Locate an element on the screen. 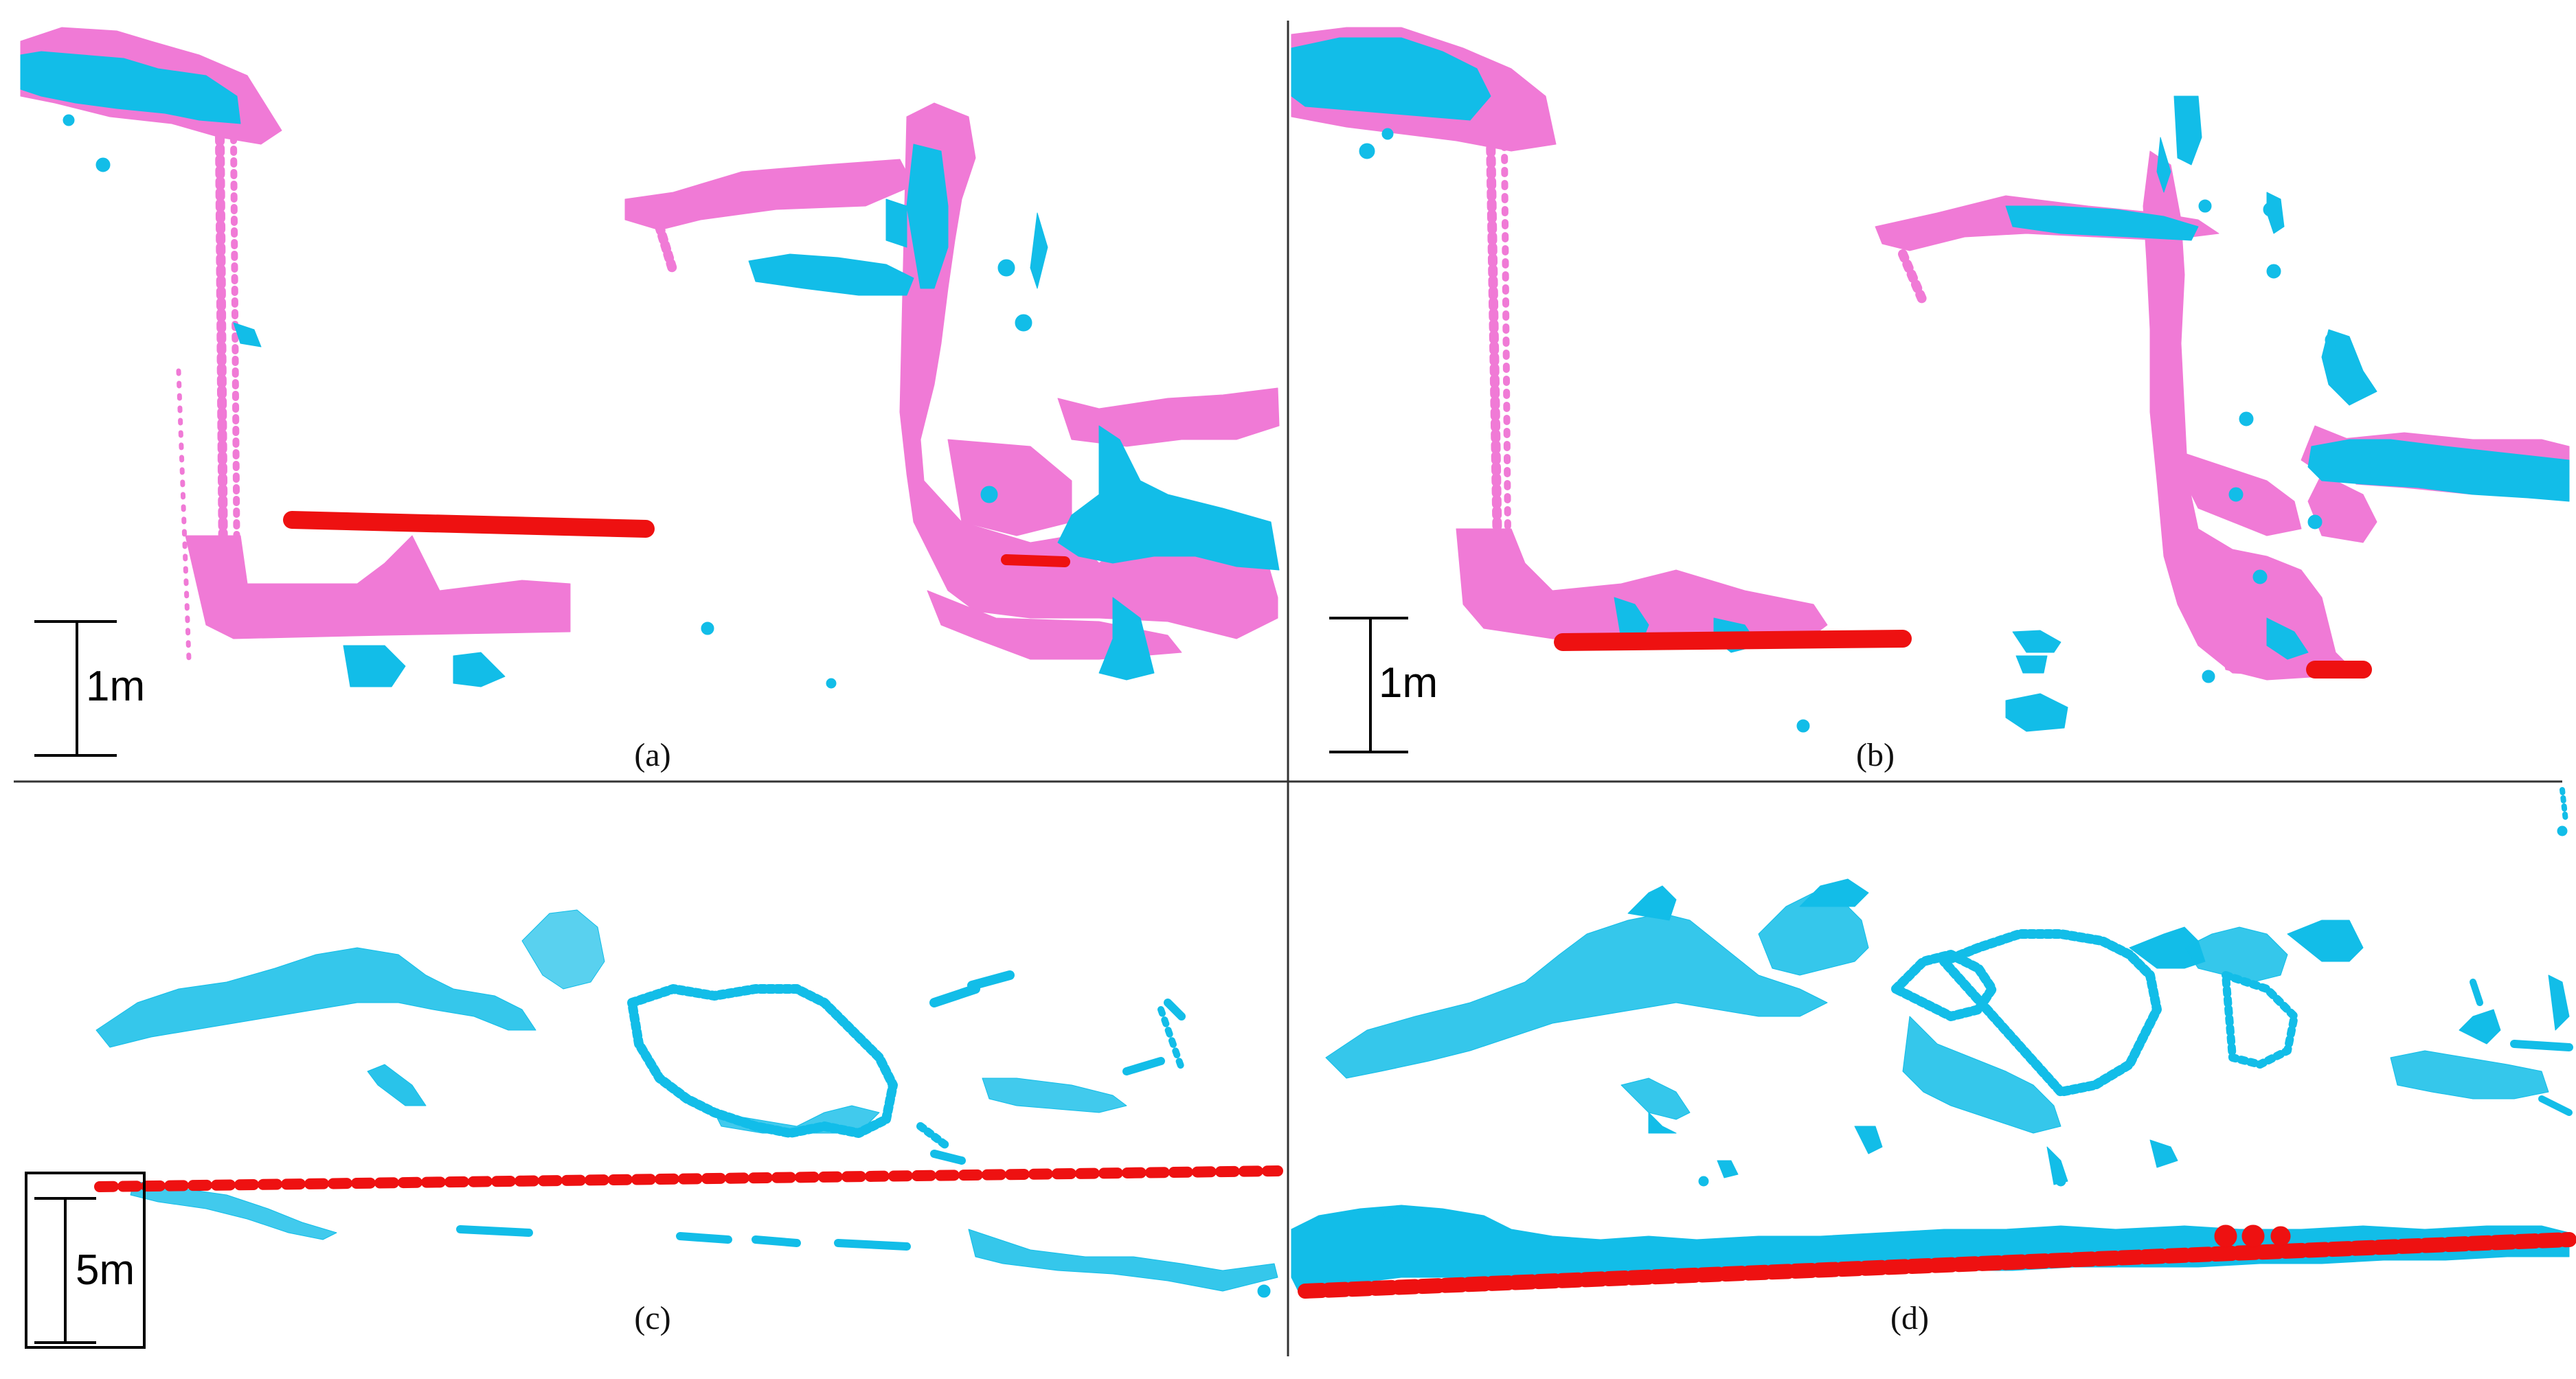 The image size is (2576, 1379). panel-a-label: (a) is located at coordinates (652, 755).